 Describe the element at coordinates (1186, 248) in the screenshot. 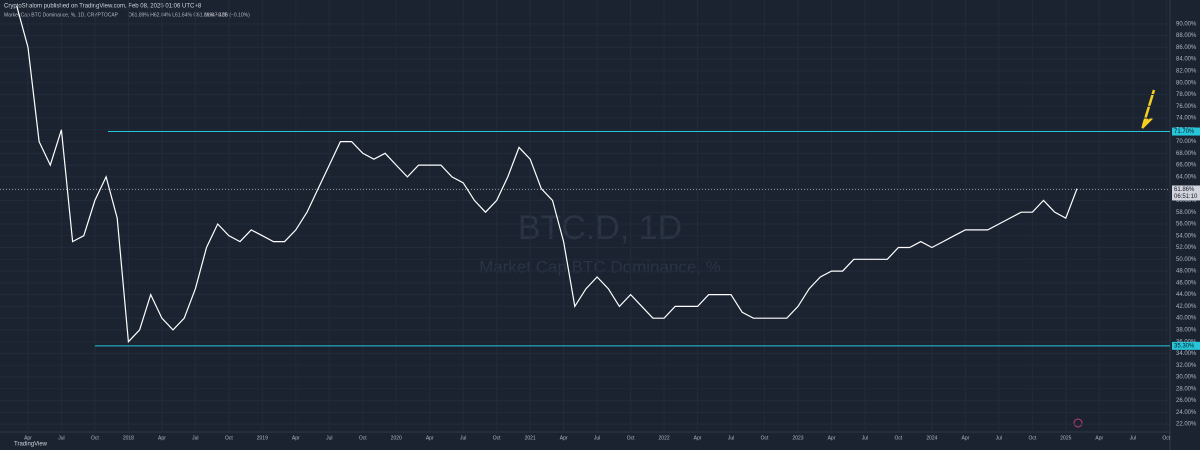

I see `y-tick-label: 52.00%` at that location.